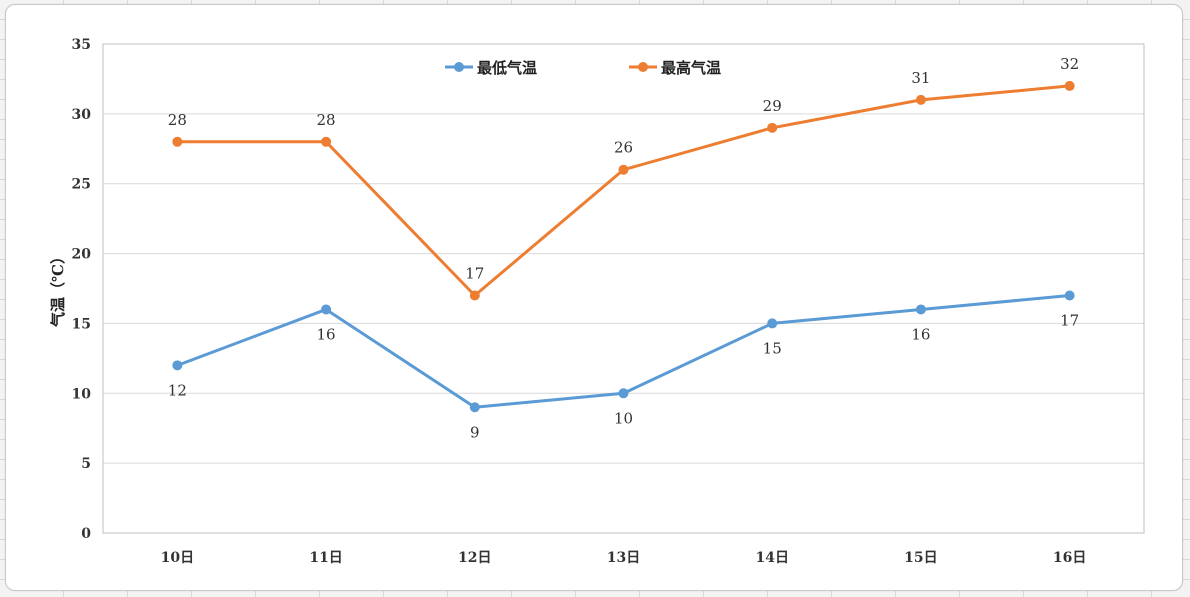  I want to click on legend-item: 最高气温, so click(675, 68).